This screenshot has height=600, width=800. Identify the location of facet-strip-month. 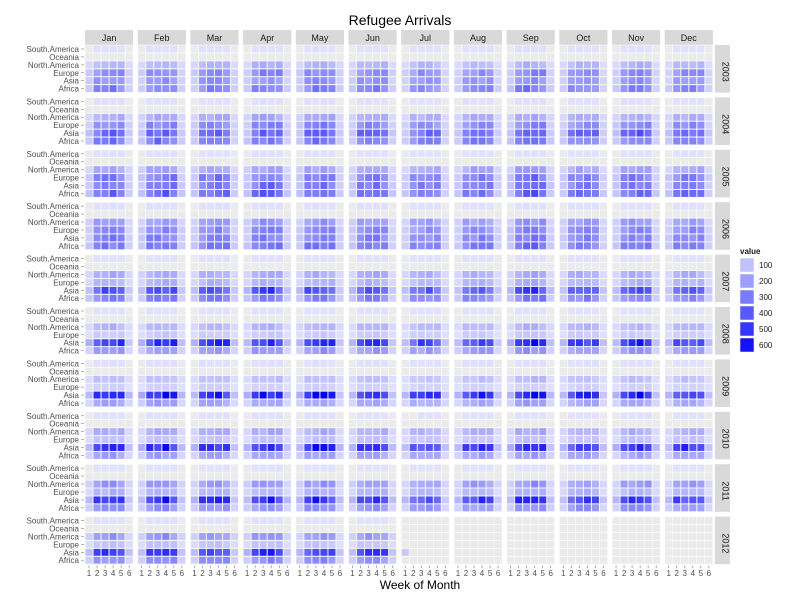
(688, 37).